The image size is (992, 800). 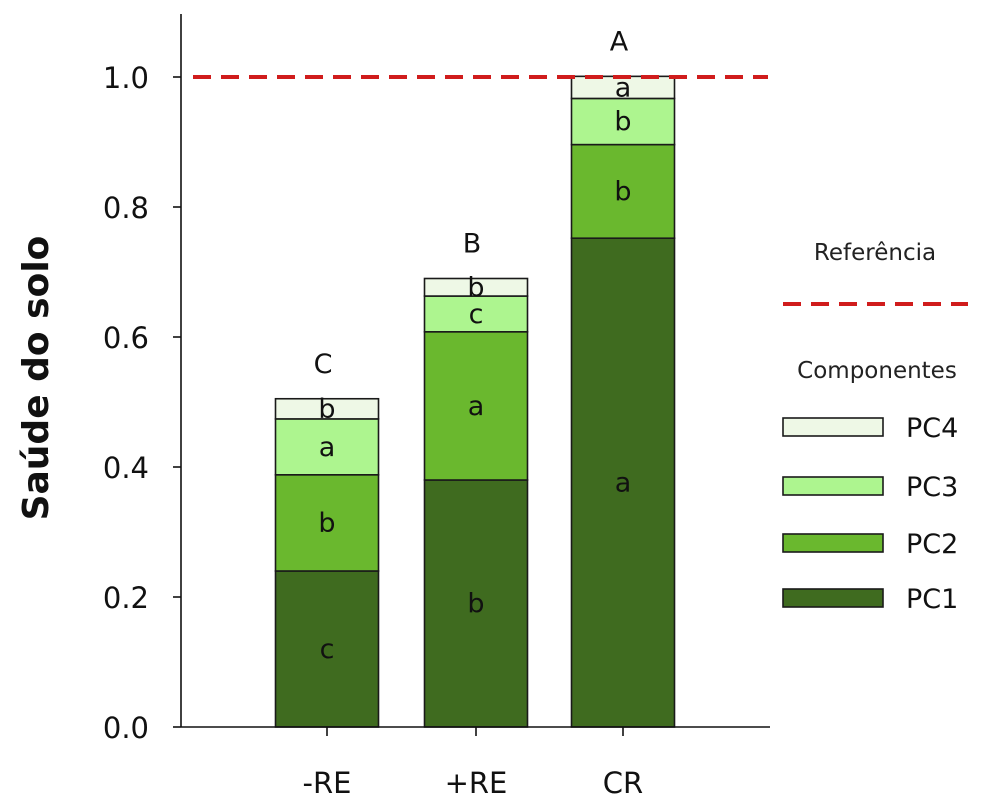 I want to click on y-axis-label: Saúde do solo, so click(x=36, y=378).